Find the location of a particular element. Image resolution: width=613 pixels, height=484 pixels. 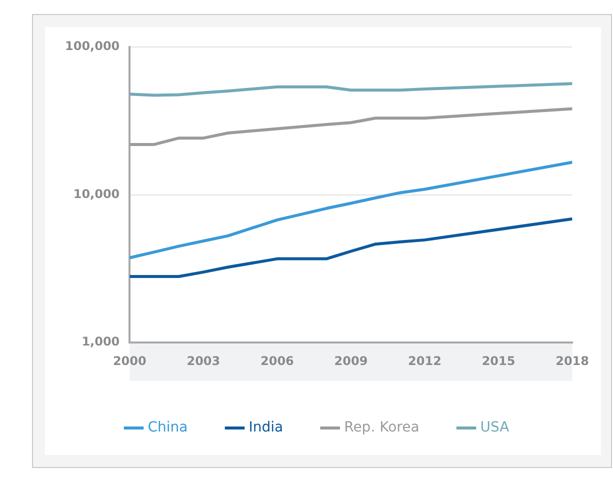

y-tick-label: 1,000 is located at coordinates (101, 341).